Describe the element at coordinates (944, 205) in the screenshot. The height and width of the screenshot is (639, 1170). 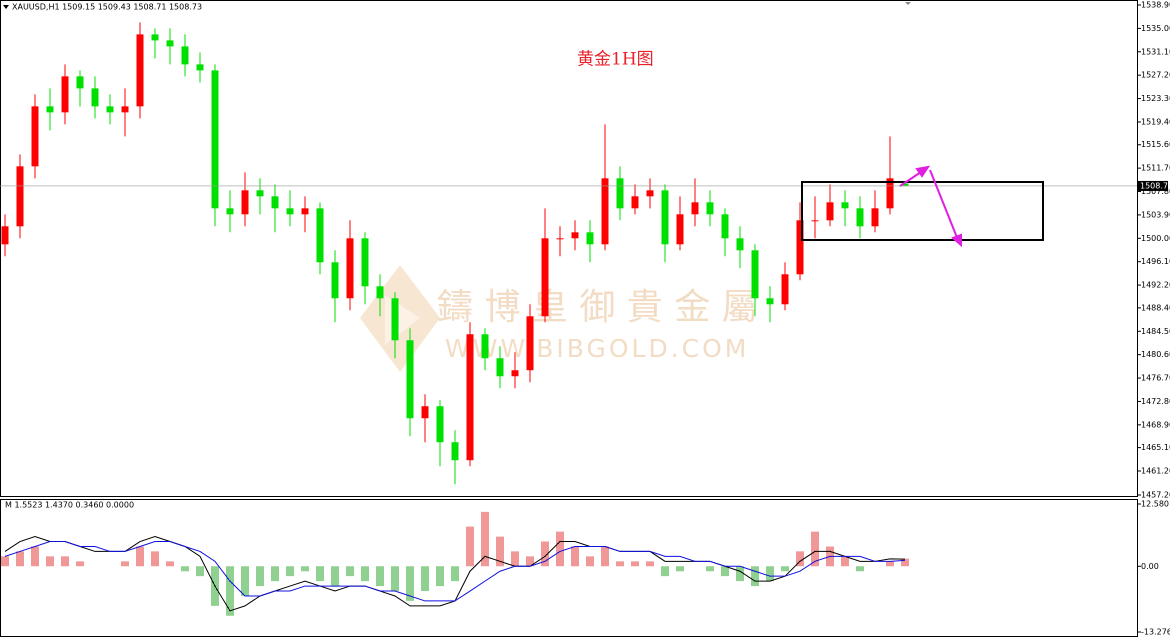
I see `arrow-down` at that location.